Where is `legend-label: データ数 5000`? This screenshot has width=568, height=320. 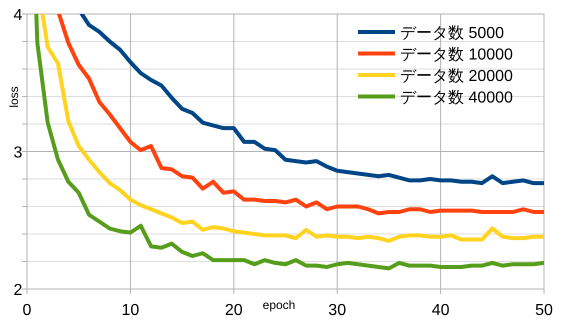 legend-label: データ数 5000 is located at coordinates (452, 33).